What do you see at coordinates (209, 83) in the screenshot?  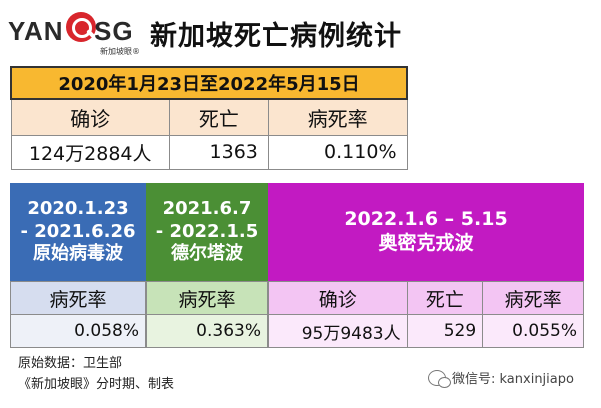 I see `overall-date-range: 2020年1月23日至2022年5月15日` at bounding box center [209, 83].